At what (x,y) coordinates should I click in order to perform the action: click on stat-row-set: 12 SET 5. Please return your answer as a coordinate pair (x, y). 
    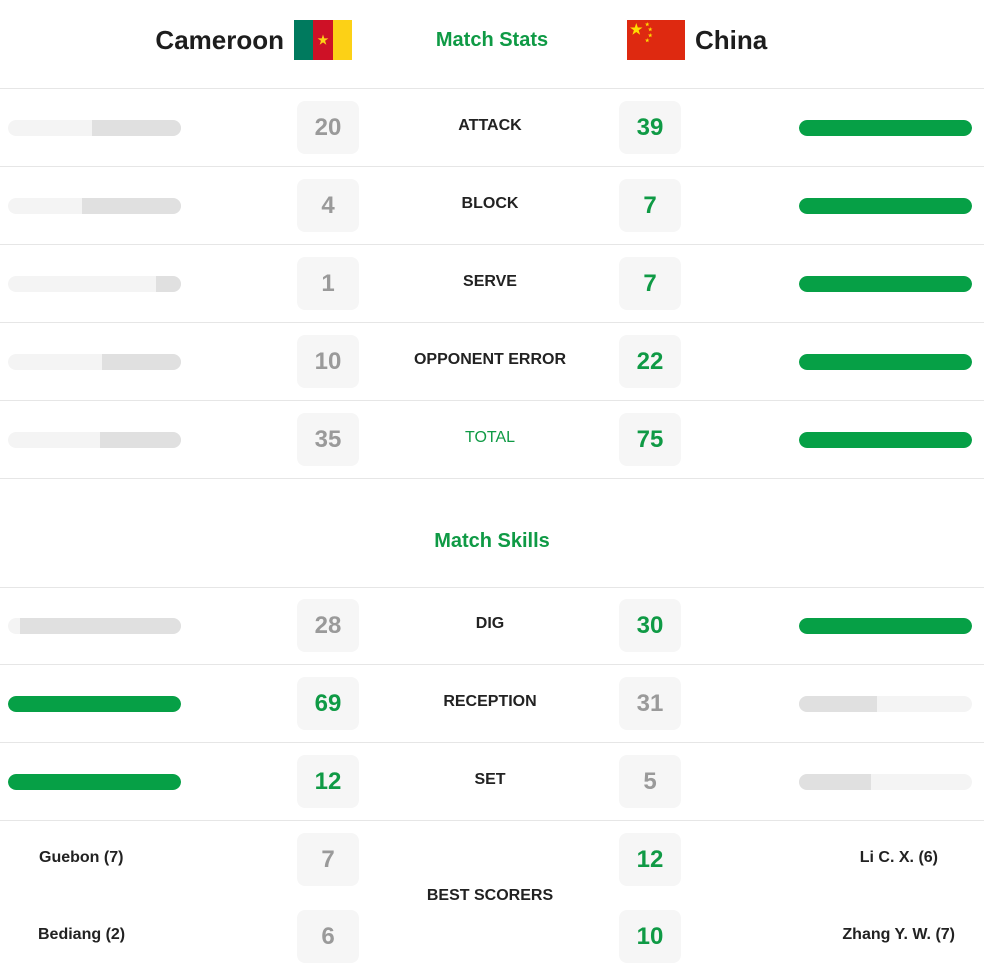
    Looking at the image, I should click on (492, 782).